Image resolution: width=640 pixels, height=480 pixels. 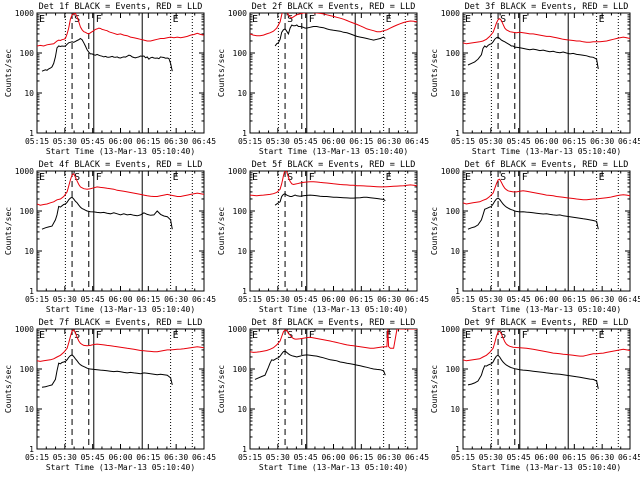 I want to click on y-axis-label: Counts/sec, so click(x=8, y=231).